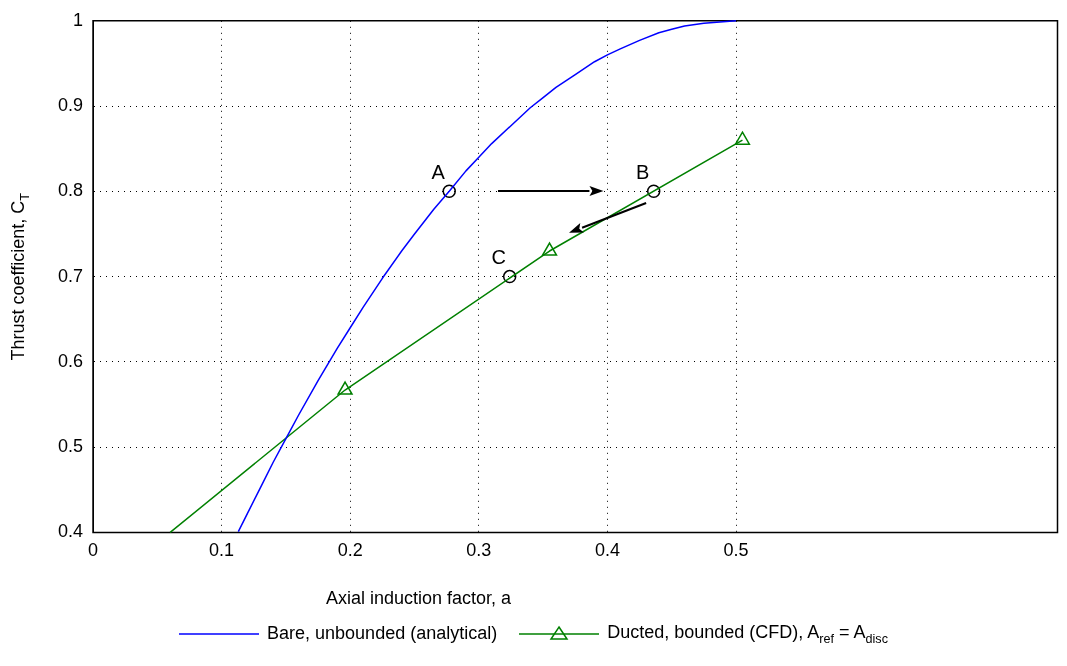 The width and height of the screenshot is (1067, 666). Describe the element at coordinates (222, 550) in the screenshot. I see `x-tick-label: 0.1` at that location.